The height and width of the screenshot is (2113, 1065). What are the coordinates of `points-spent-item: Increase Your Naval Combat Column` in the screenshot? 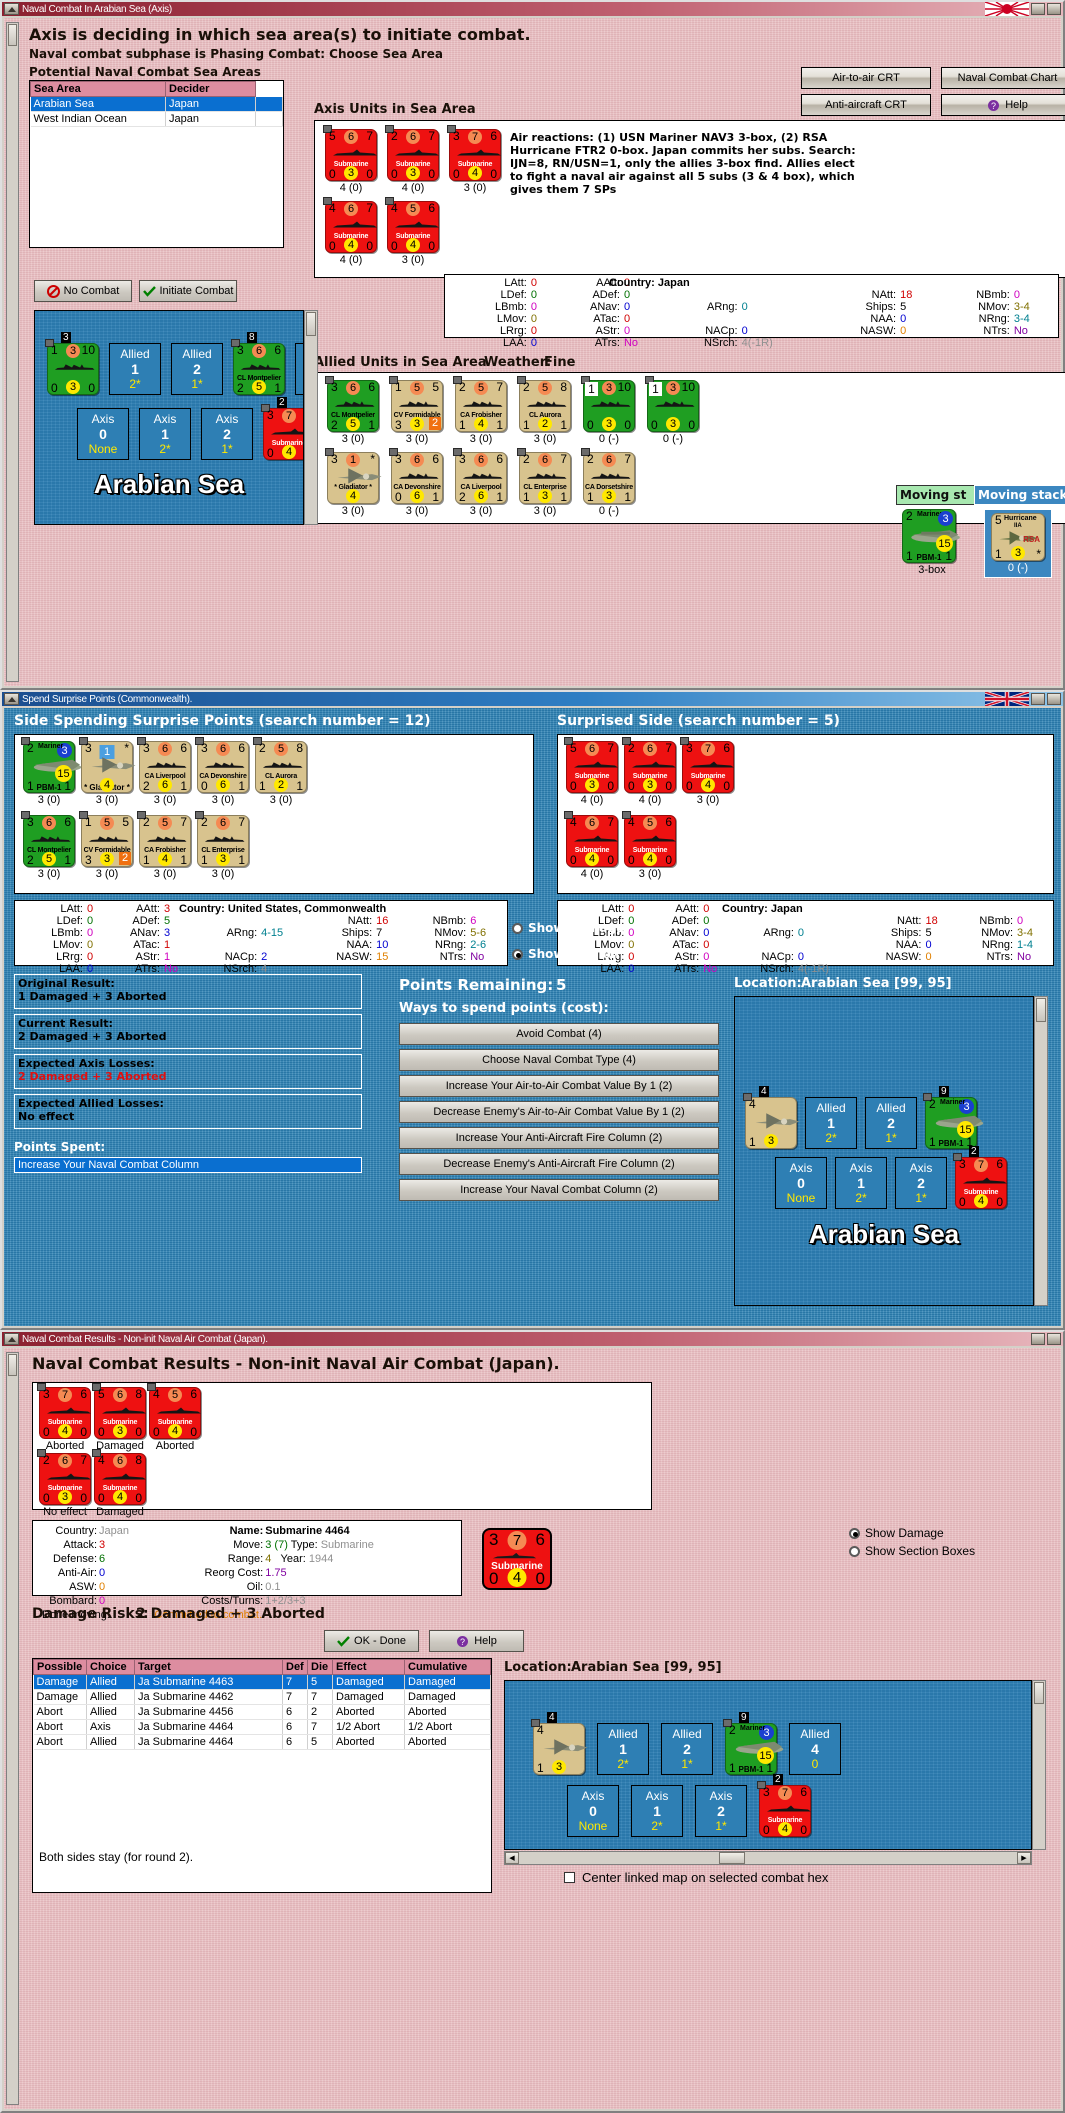 It's located at (188, 1165).